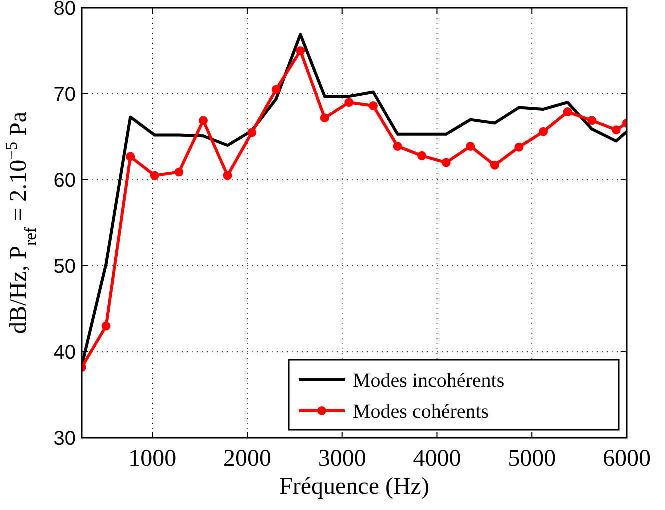  Describe the element at coordinates (65, 95) in the screenshot. I see `y-tick-label: 70` at that location.